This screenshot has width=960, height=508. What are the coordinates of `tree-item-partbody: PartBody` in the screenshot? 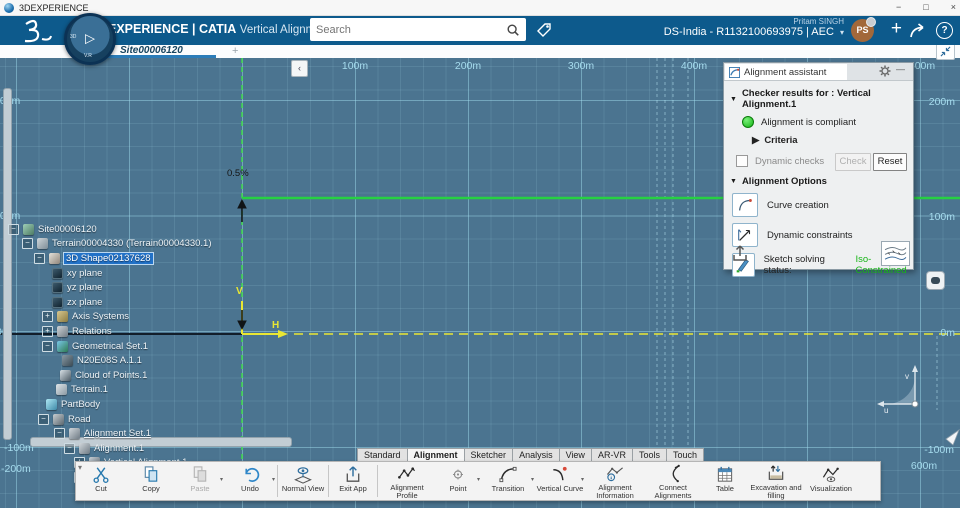 It's located at (160, 404).